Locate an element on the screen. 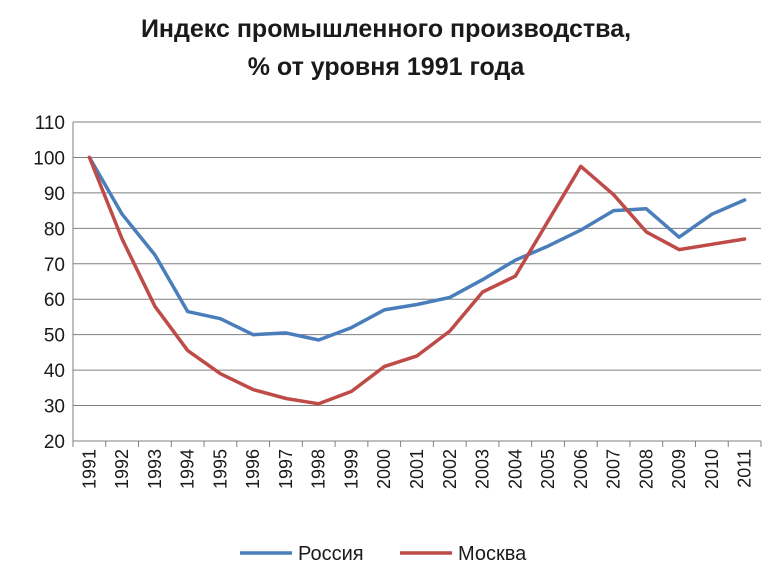  legend-label: Москва is located at coordinates (492, 554).